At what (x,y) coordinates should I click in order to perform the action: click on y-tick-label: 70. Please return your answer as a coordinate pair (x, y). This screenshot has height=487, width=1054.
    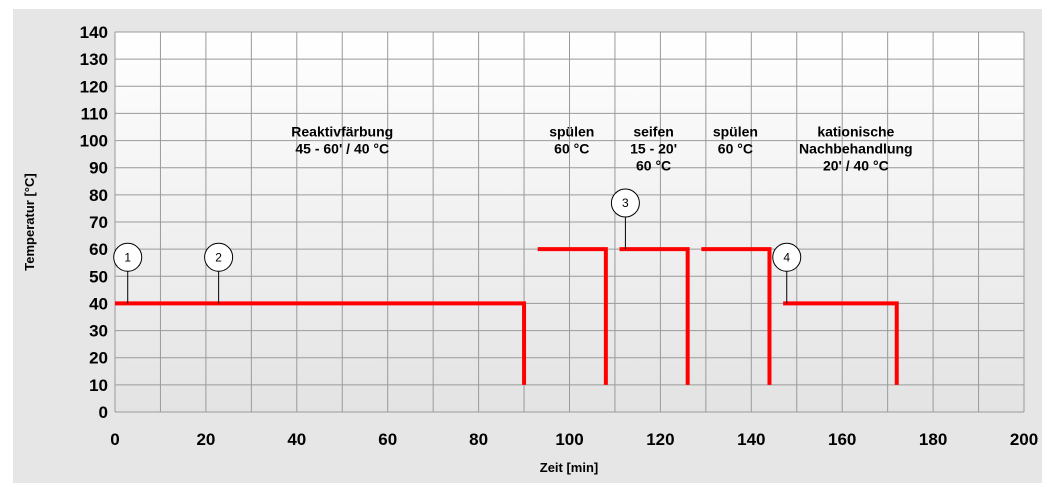
    Looking at the image, I should click on (98, 222).